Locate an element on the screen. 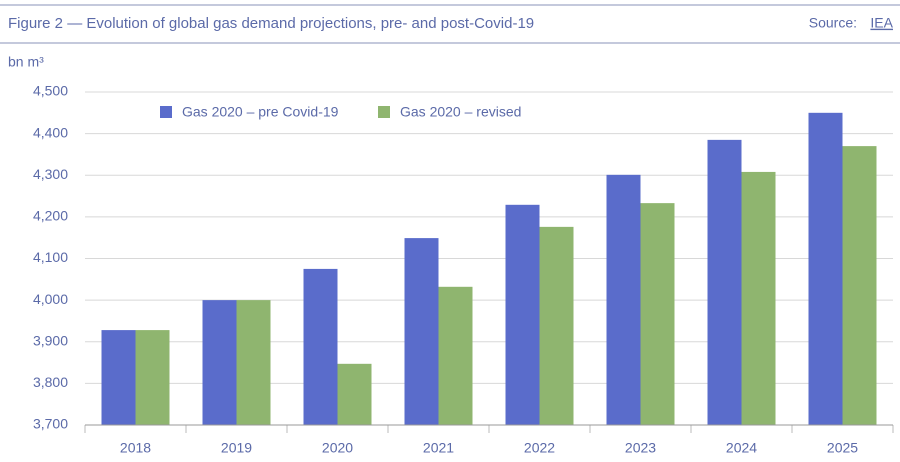 This screenshot has width=900, height=462. legend-label: Gas 2020 – pre Covid-19 is located at coordinates (260, 112).